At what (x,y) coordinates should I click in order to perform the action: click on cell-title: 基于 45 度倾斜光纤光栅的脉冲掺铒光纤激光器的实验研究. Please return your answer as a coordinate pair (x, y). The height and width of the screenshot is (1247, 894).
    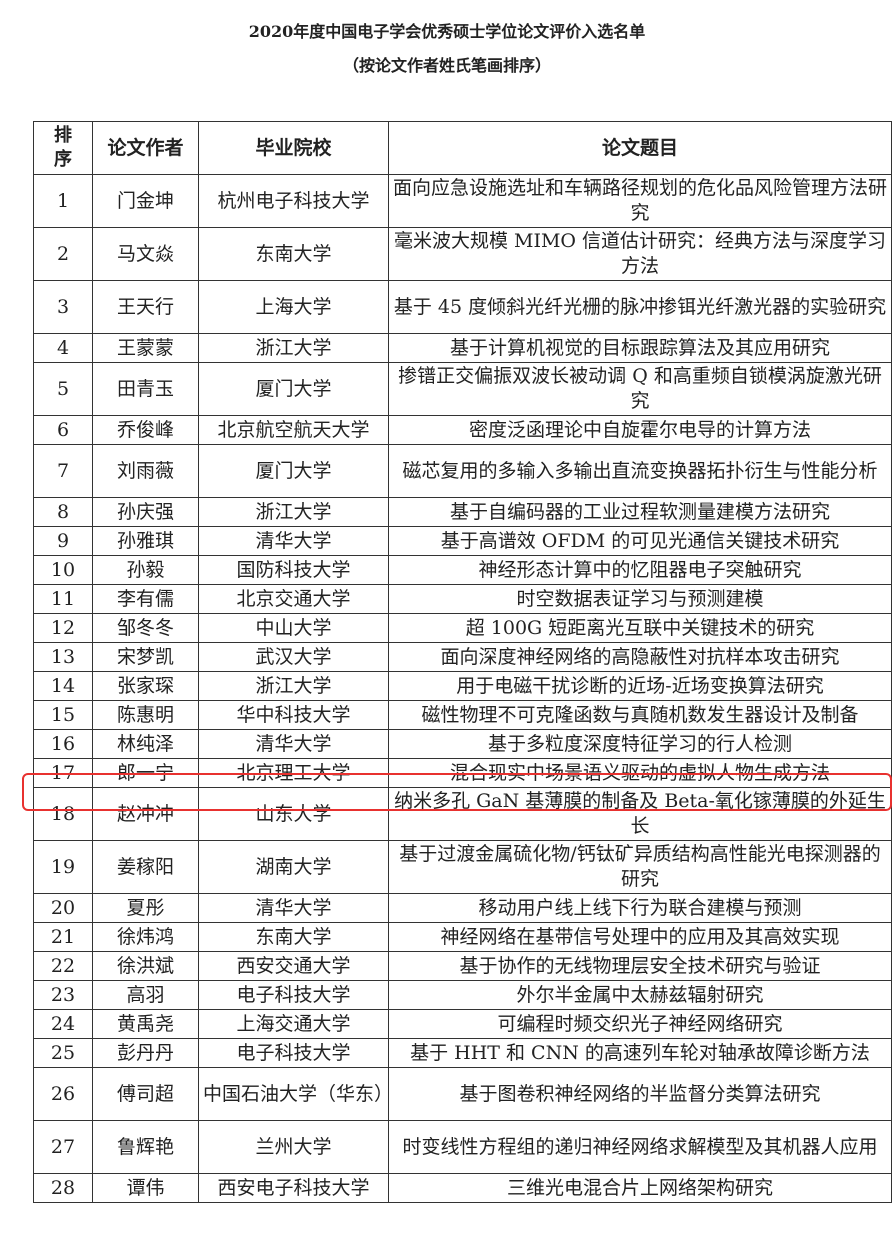
    Looking at the image, I should click on (640, 307).